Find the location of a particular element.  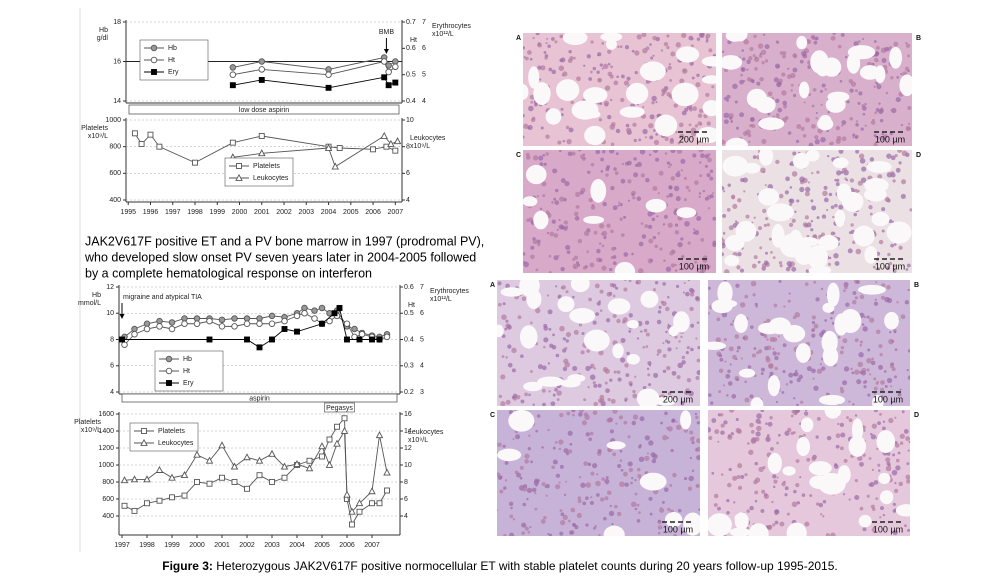

y2-tick-label: 0.6 is located at coordinates (409, 287).